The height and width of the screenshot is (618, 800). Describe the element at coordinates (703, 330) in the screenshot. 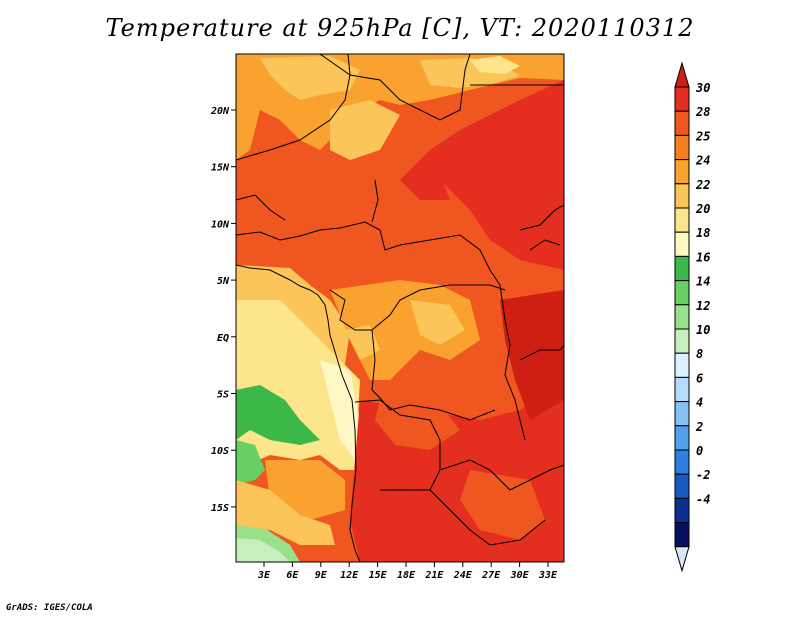

I see `colorbar-label: 10` at that location.